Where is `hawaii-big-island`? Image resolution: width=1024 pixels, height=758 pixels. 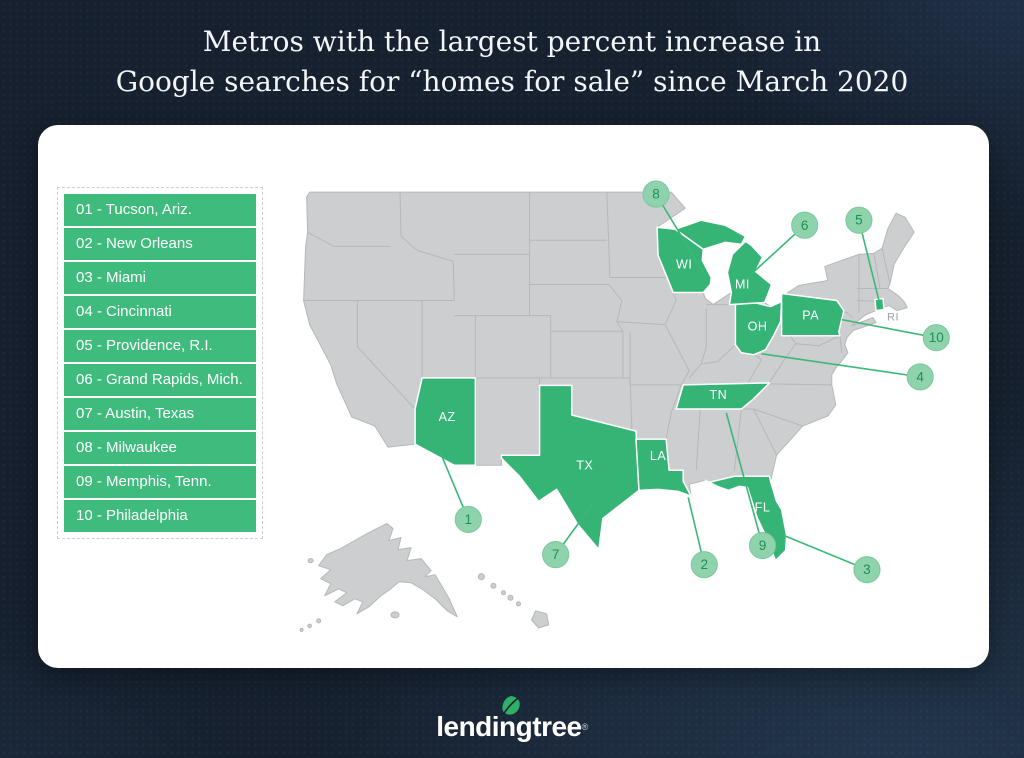 hawaii-big-island is located at coordinates (540, 619).